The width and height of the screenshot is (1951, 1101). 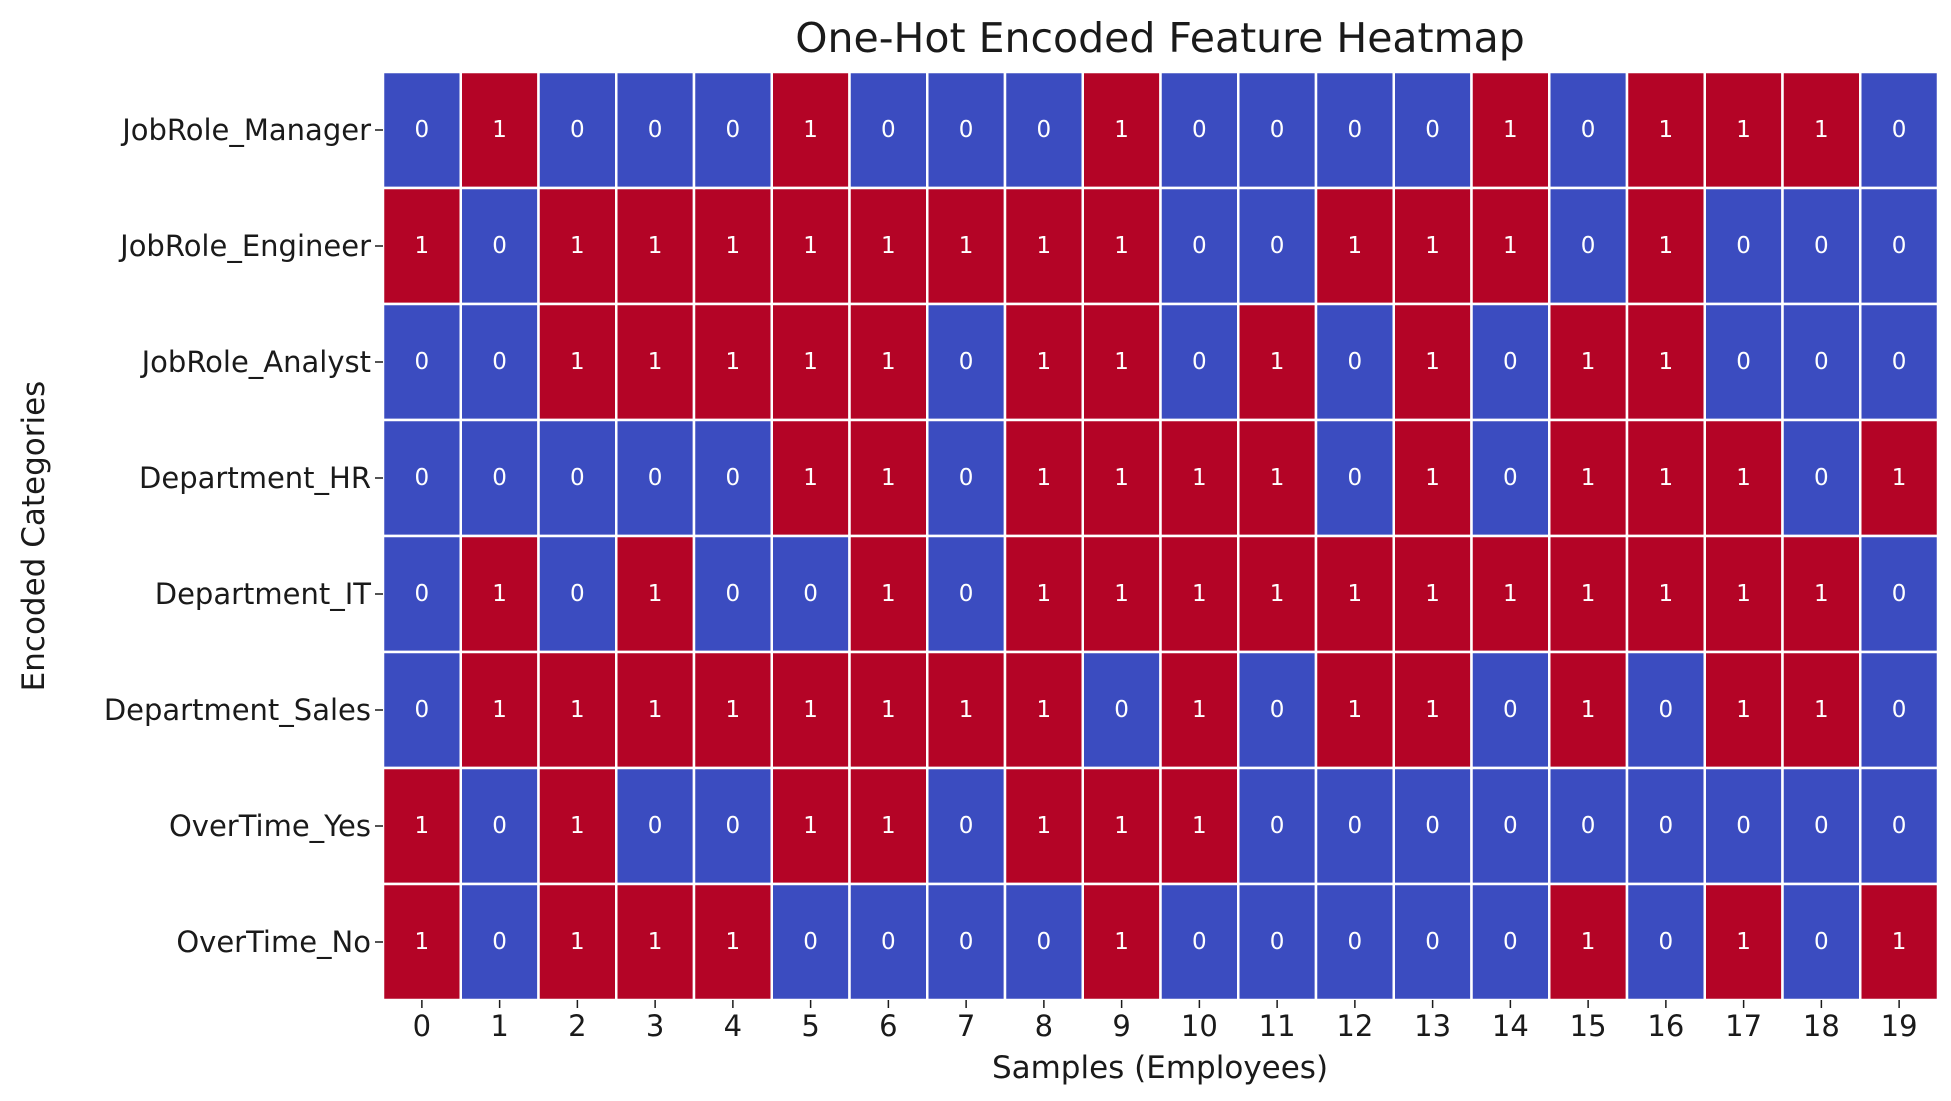 I want to click on x-tick-label: 5, so click(x=810, y=1026).